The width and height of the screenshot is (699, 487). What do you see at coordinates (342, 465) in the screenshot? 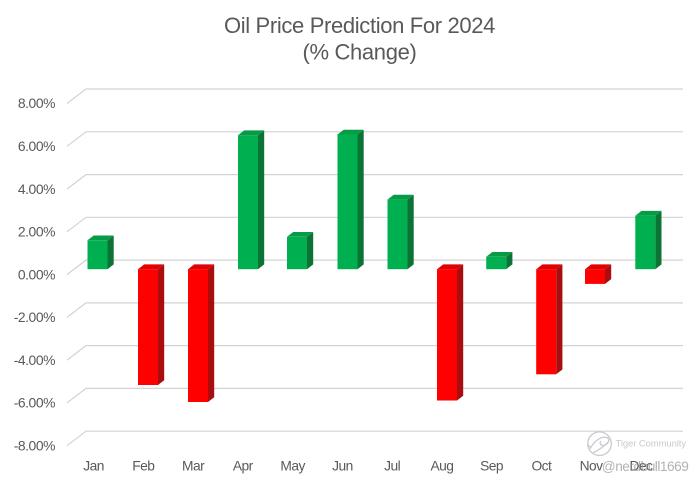
I see `svg-text: Jun` at bounding box center [342, 465].